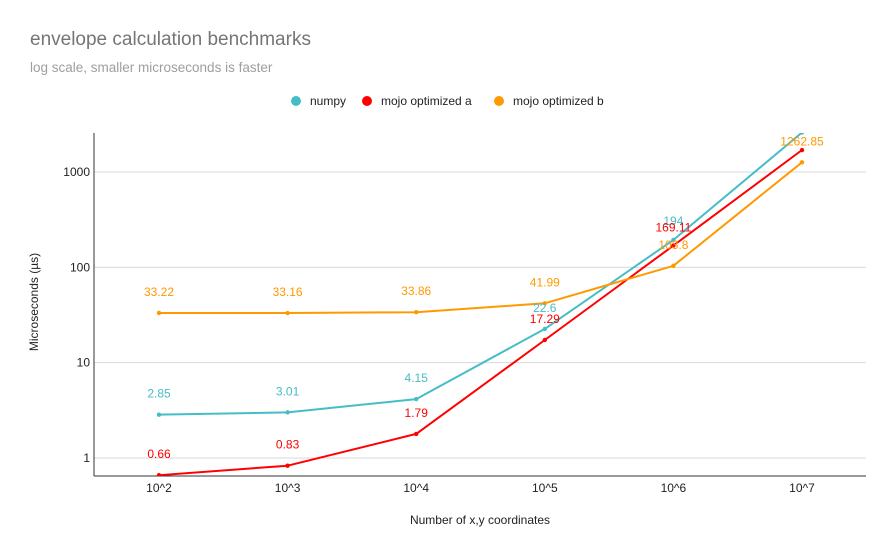  I want to click on legend-label: mojo optimized a, so click(426, 101).